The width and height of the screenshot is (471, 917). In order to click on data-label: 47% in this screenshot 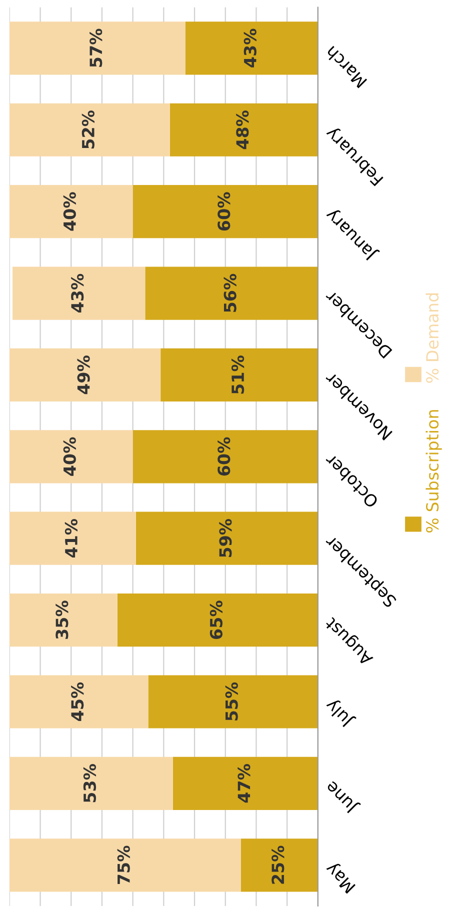, I will do `click(244, 783)`.